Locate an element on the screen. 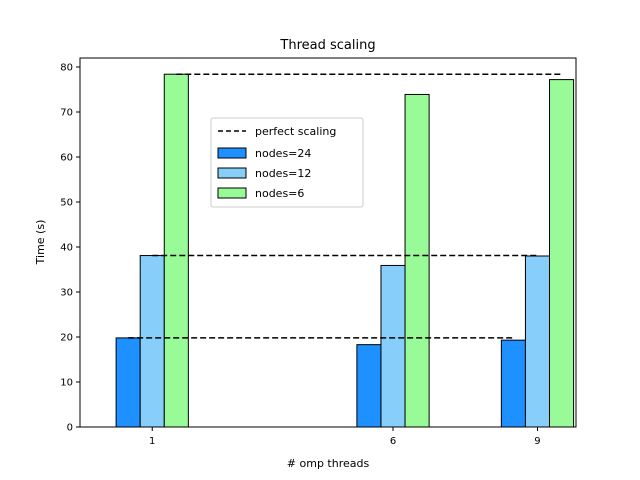 Image resolution: width=640 pixels, height=480 pixels. x-axis-label: # omp threads is located at coordinates (328, 463).